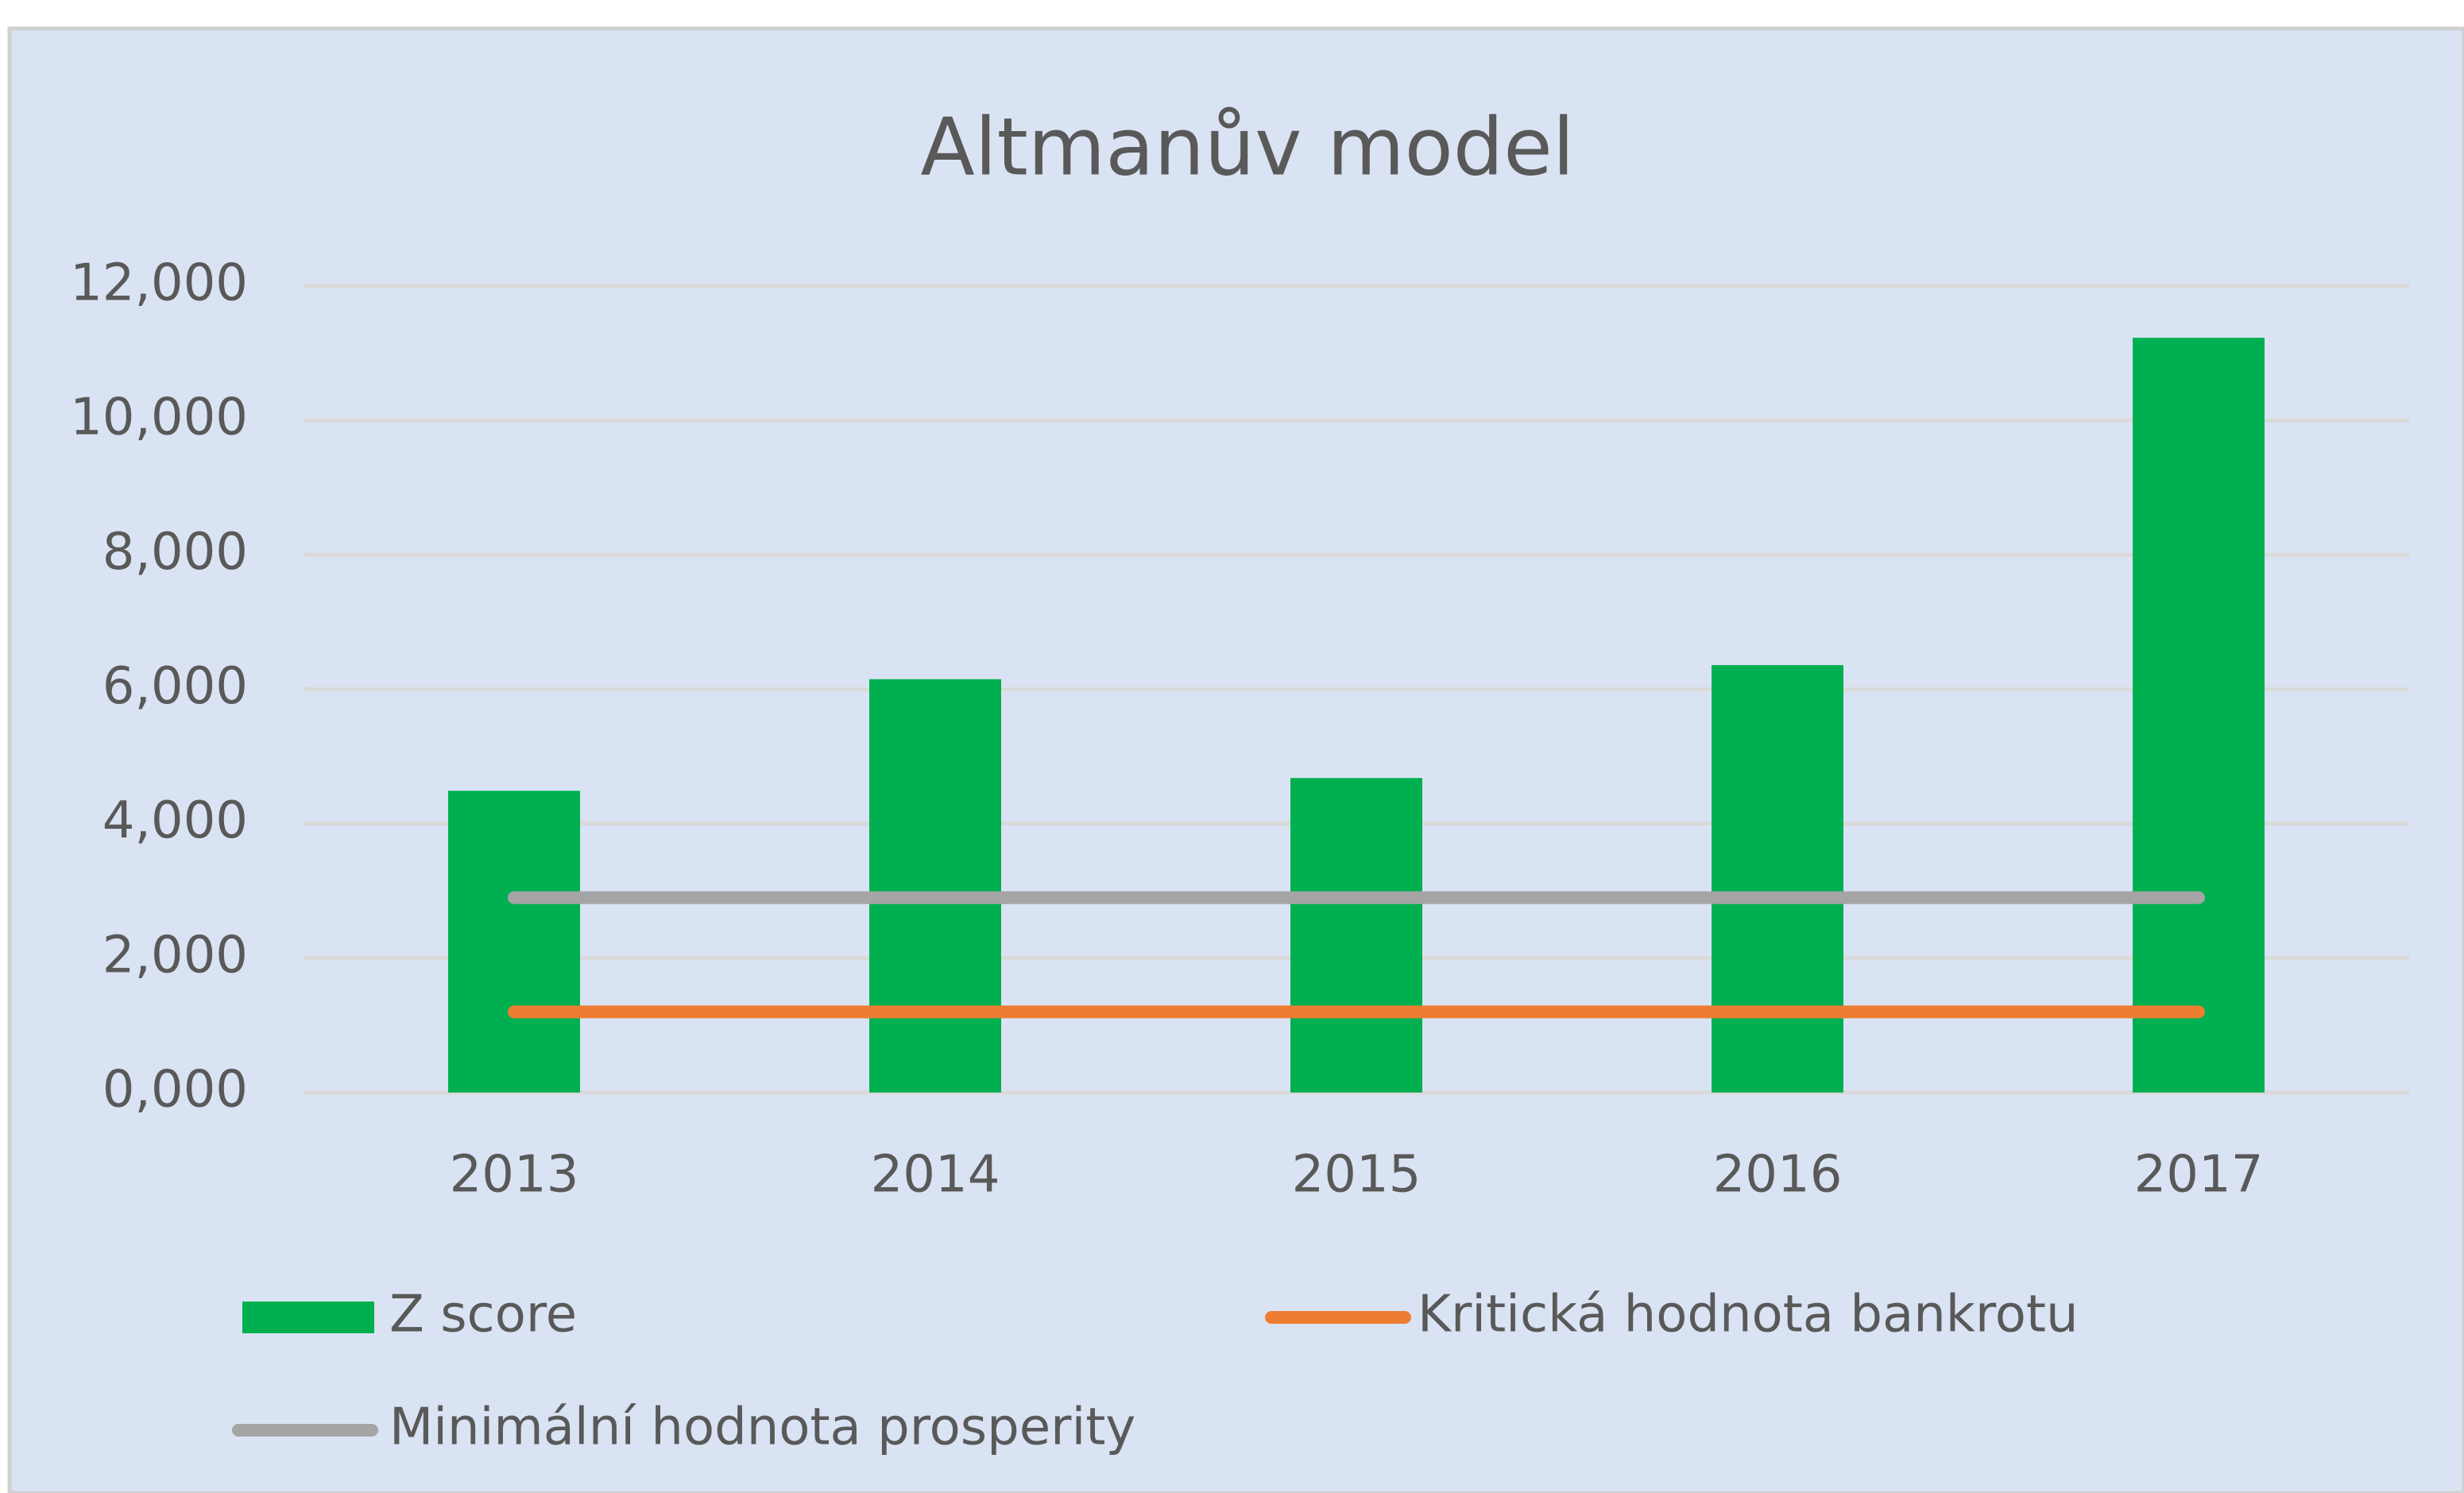  Describe the element at coordinates (762, 1427) in the screenshot. I see `legend-label: Minimální hodnota prosperity` at that location.